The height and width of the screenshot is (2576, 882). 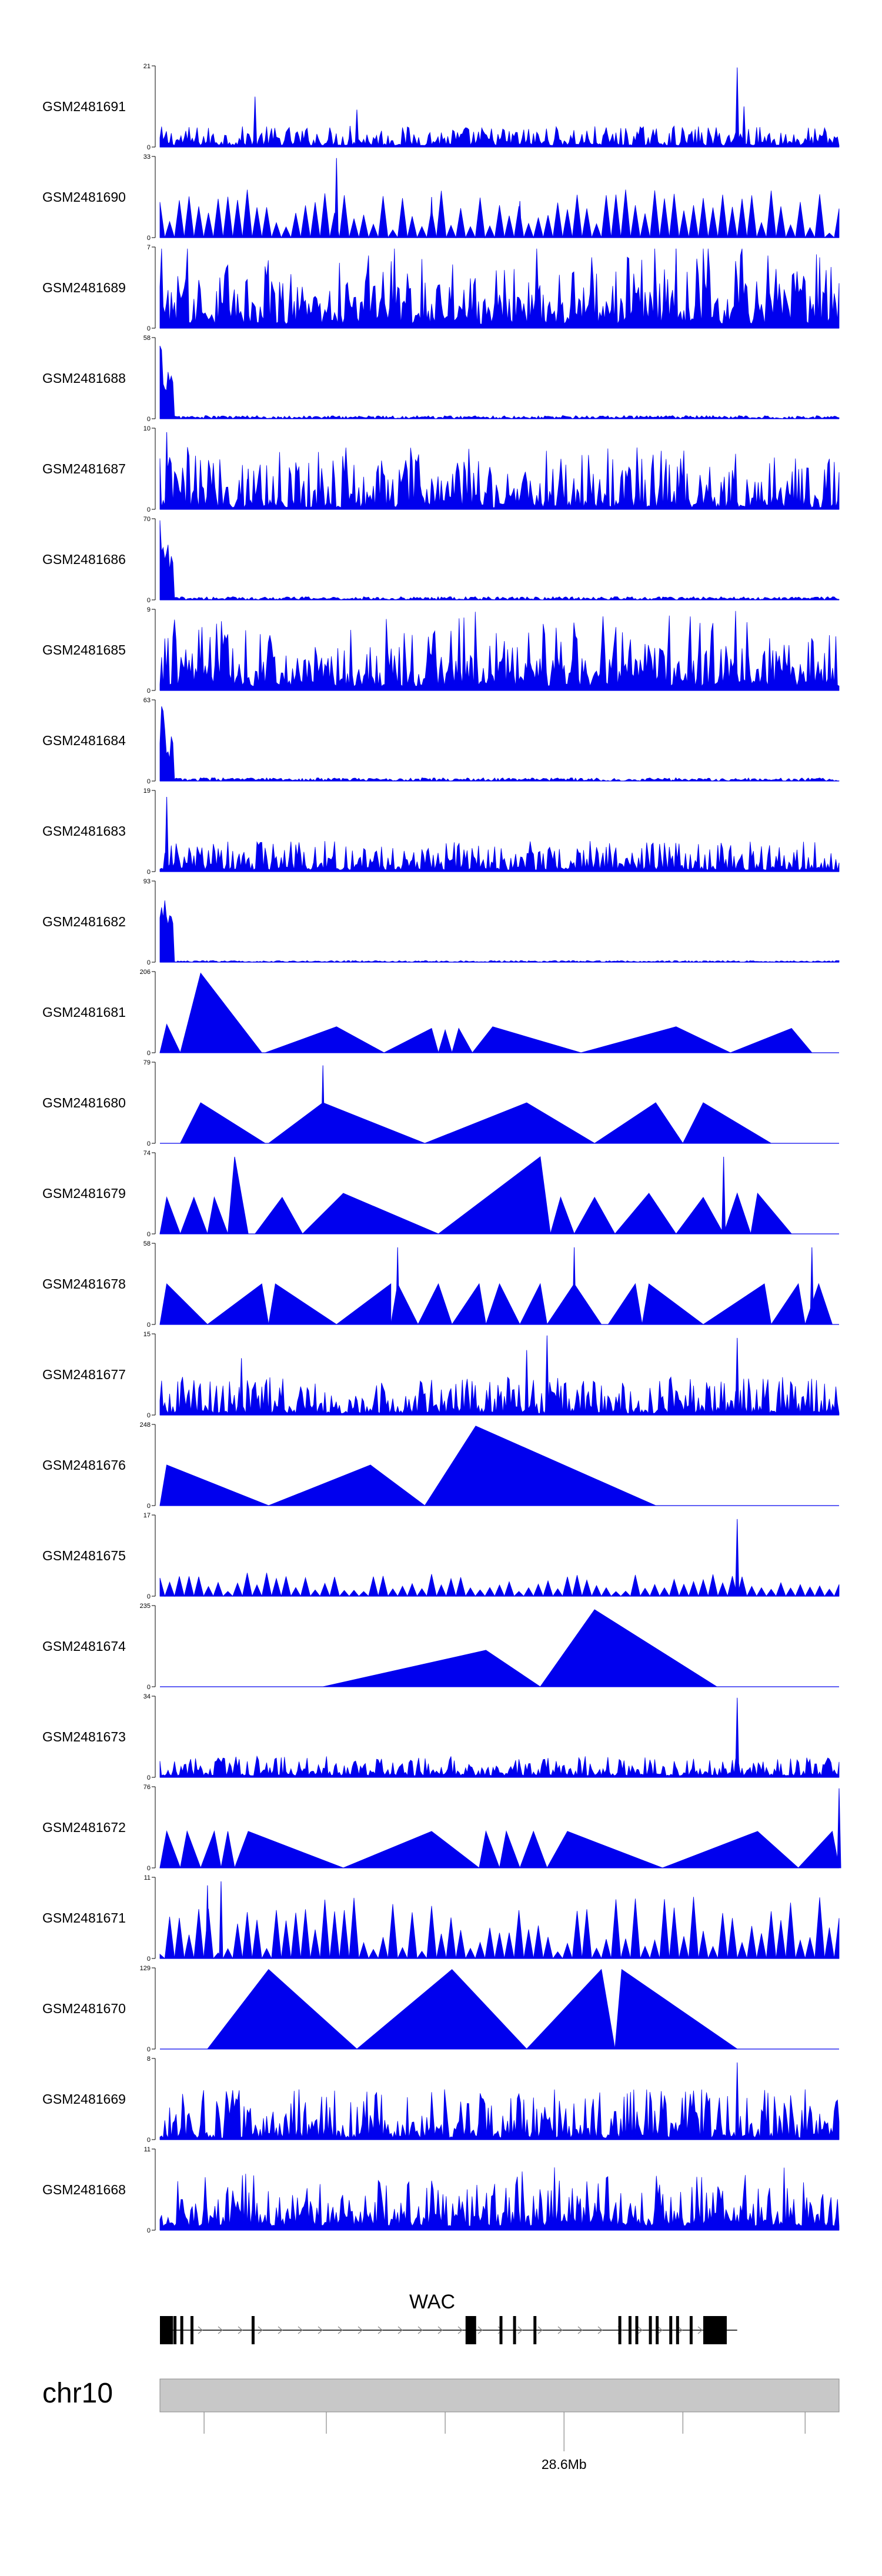 What do you see at coordinates (147, 700) in the screenshot?
I see `y-max-label: 63` at bounding box center [147, 700].